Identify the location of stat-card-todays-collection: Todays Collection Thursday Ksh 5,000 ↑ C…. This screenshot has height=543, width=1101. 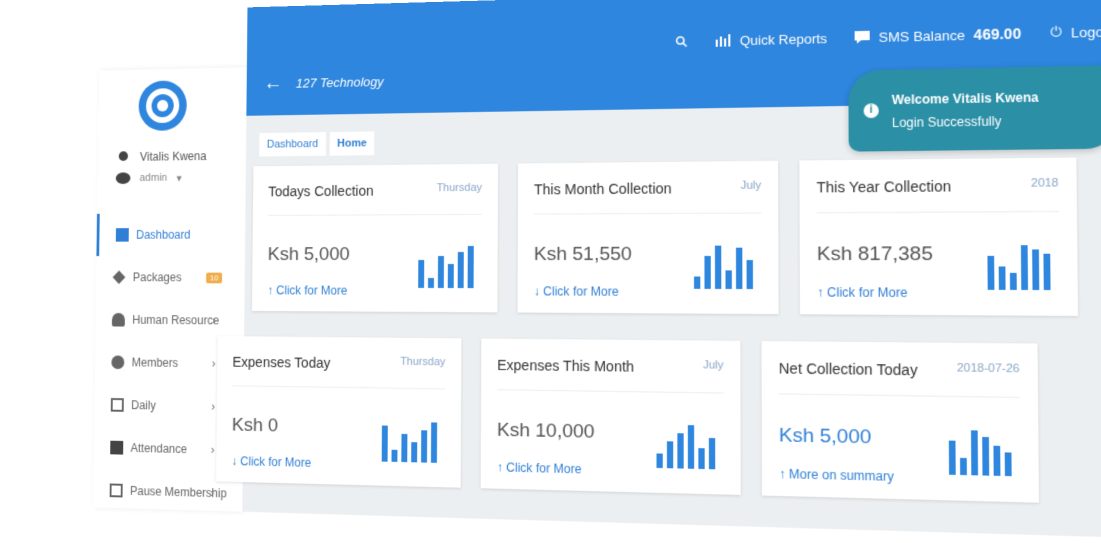
(375, 238).